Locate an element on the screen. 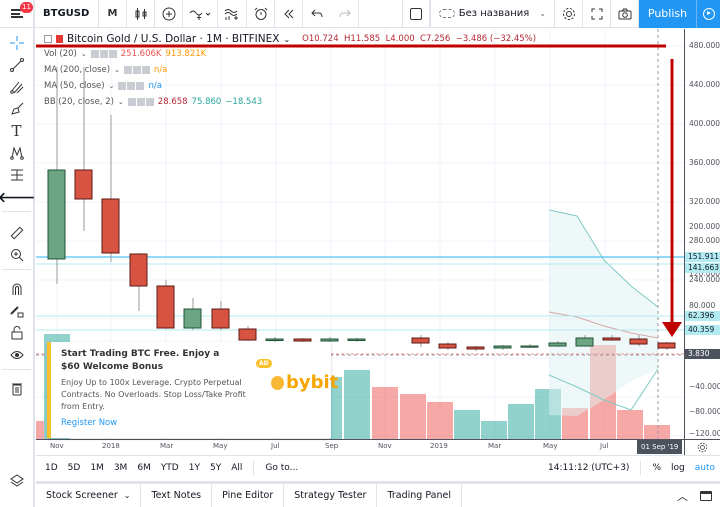  tab-strategy-tester: Strategy Tester is located at coordinates (331, 495).